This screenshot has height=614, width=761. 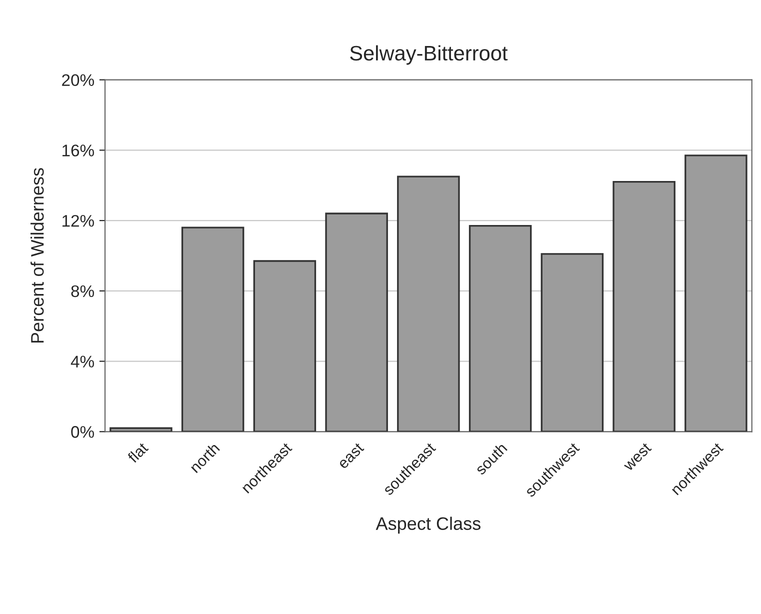 I want to click on y-tick-label: 20%, so click(x=78, y=80).